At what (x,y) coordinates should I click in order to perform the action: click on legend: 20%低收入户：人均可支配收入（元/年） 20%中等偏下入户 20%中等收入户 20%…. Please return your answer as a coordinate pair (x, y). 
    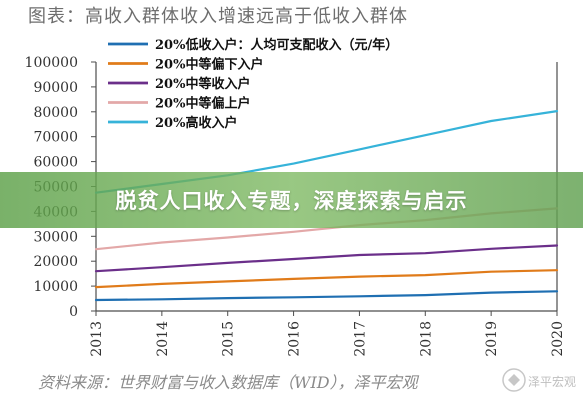
    Looking at the image, I should click on (253, 84).